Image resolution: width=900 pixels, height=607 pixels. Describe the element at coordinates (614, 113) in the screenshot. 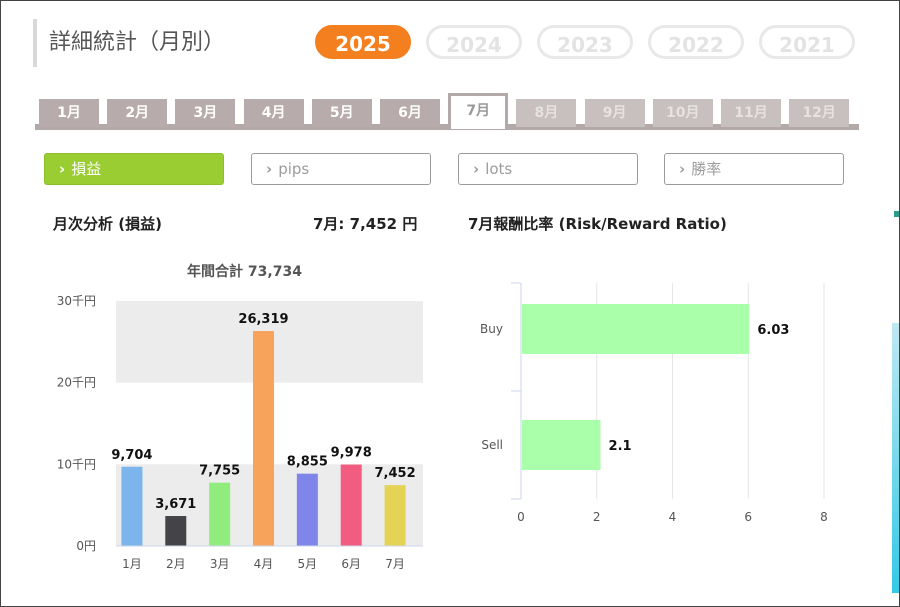

I see `month-tab-9: 9月` at that location.